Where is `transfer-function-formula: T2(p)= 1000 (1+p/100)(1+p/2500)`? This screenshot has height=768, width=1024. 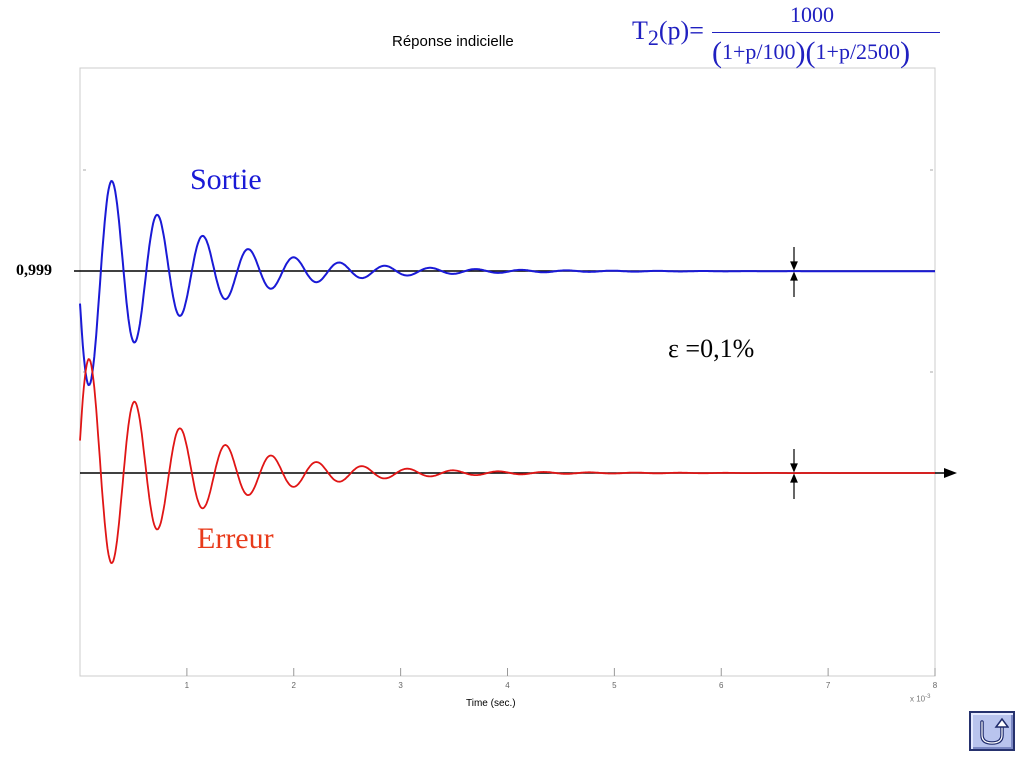
transfer-function-formula: T2(p)= 1000 (1+p/100)(1+p/2500) is located at coordinates (790, 37).